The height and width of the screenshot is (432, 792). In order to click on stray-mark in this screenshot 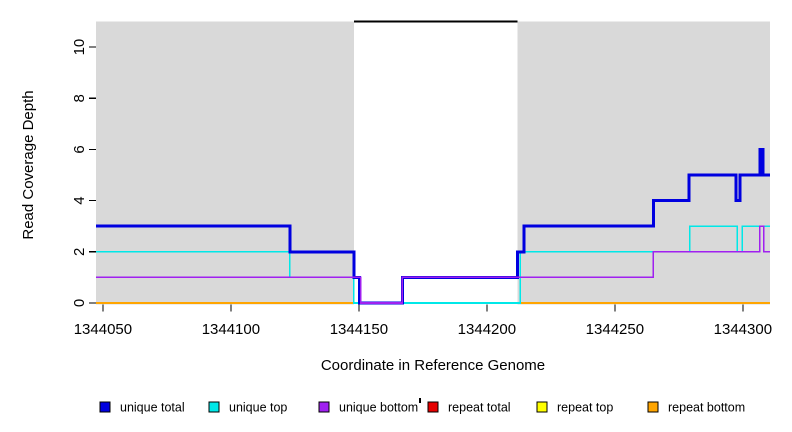, I will do `click(420, 400)`.